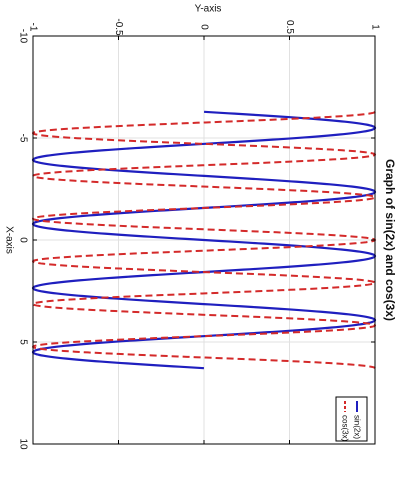 This screenshot has height=484, width=403. I want to click on y-tick-label: -0.5, so click(118, 27).